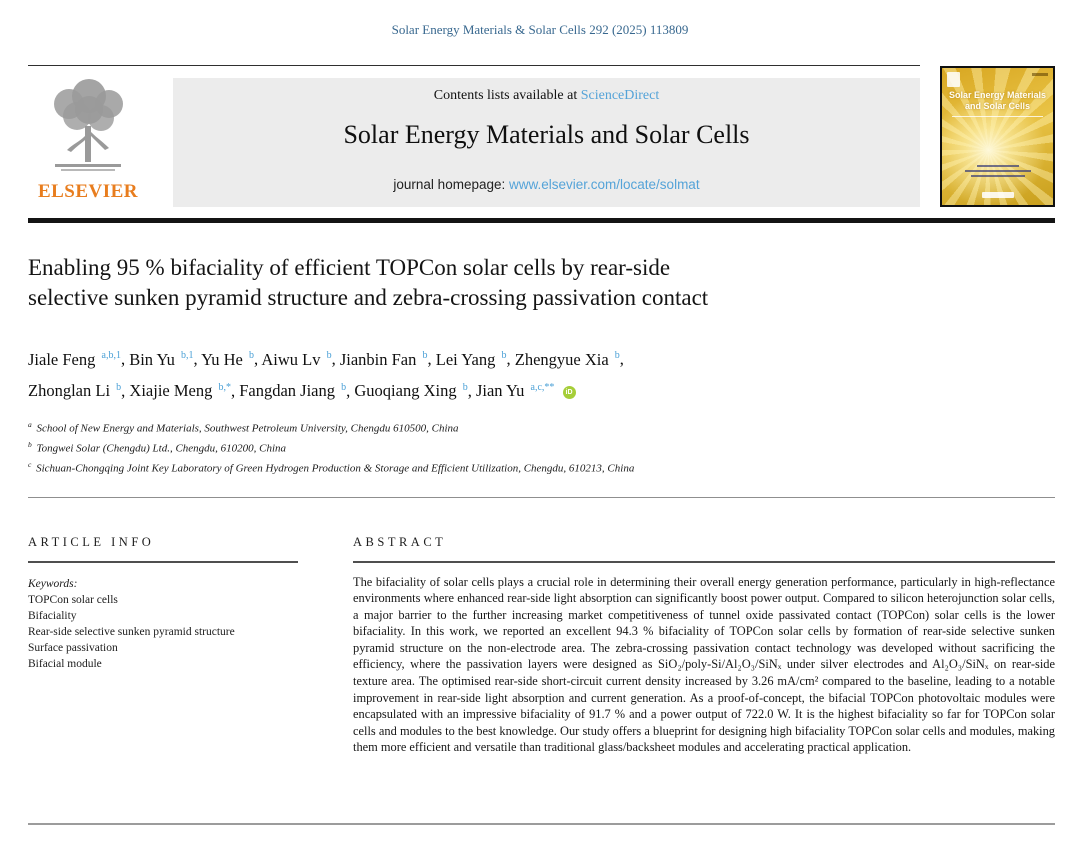 This screenshot has width=1080, height=848. What do you see at coordinates (1040, 74) in the screenshot?
I see `cover-issn-bar` at bounding box center [1040, 74].